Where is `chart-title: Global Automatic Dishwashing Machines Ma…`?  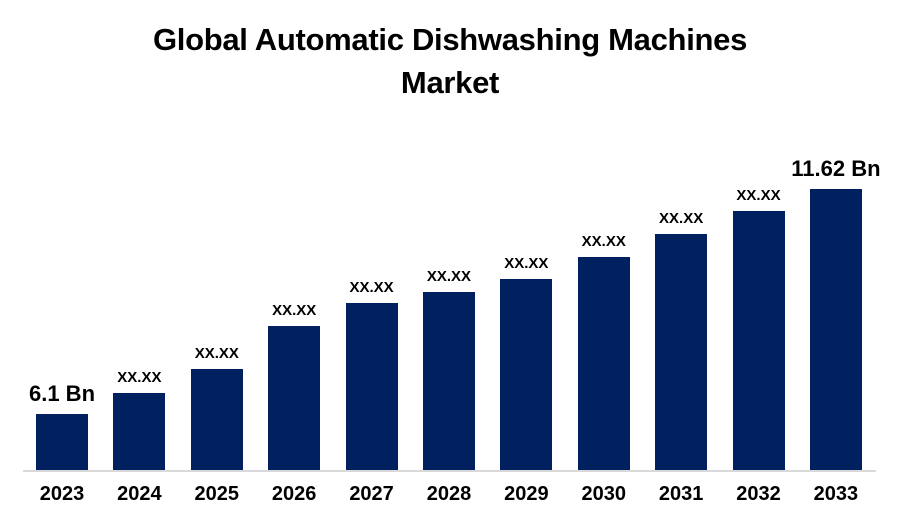 chart-title: Global Automatic Dishwashing Machines Ma… is located at coordinates (450, 61).